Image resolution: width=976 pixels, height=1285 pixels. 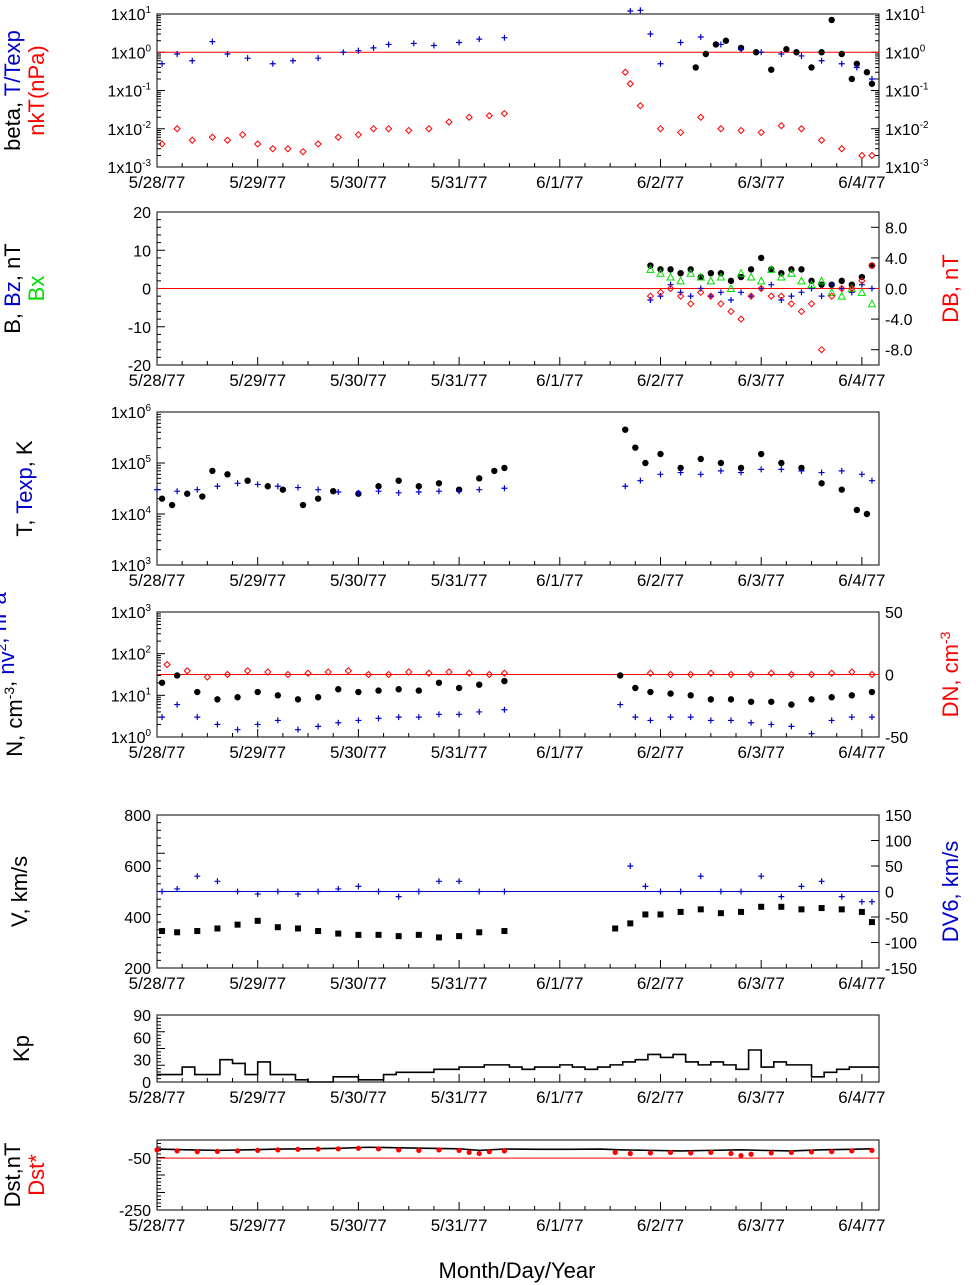 I want to click on x-tick-label: 6/4/77, so click(x=861, y=983).